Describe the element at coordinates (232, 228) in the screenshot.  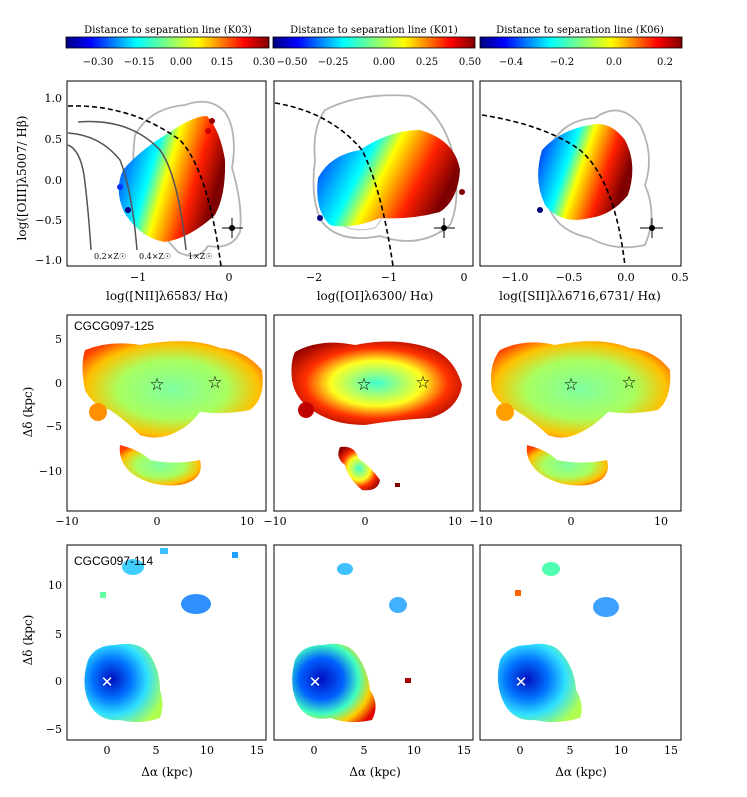
I see `error-bar` at that location.